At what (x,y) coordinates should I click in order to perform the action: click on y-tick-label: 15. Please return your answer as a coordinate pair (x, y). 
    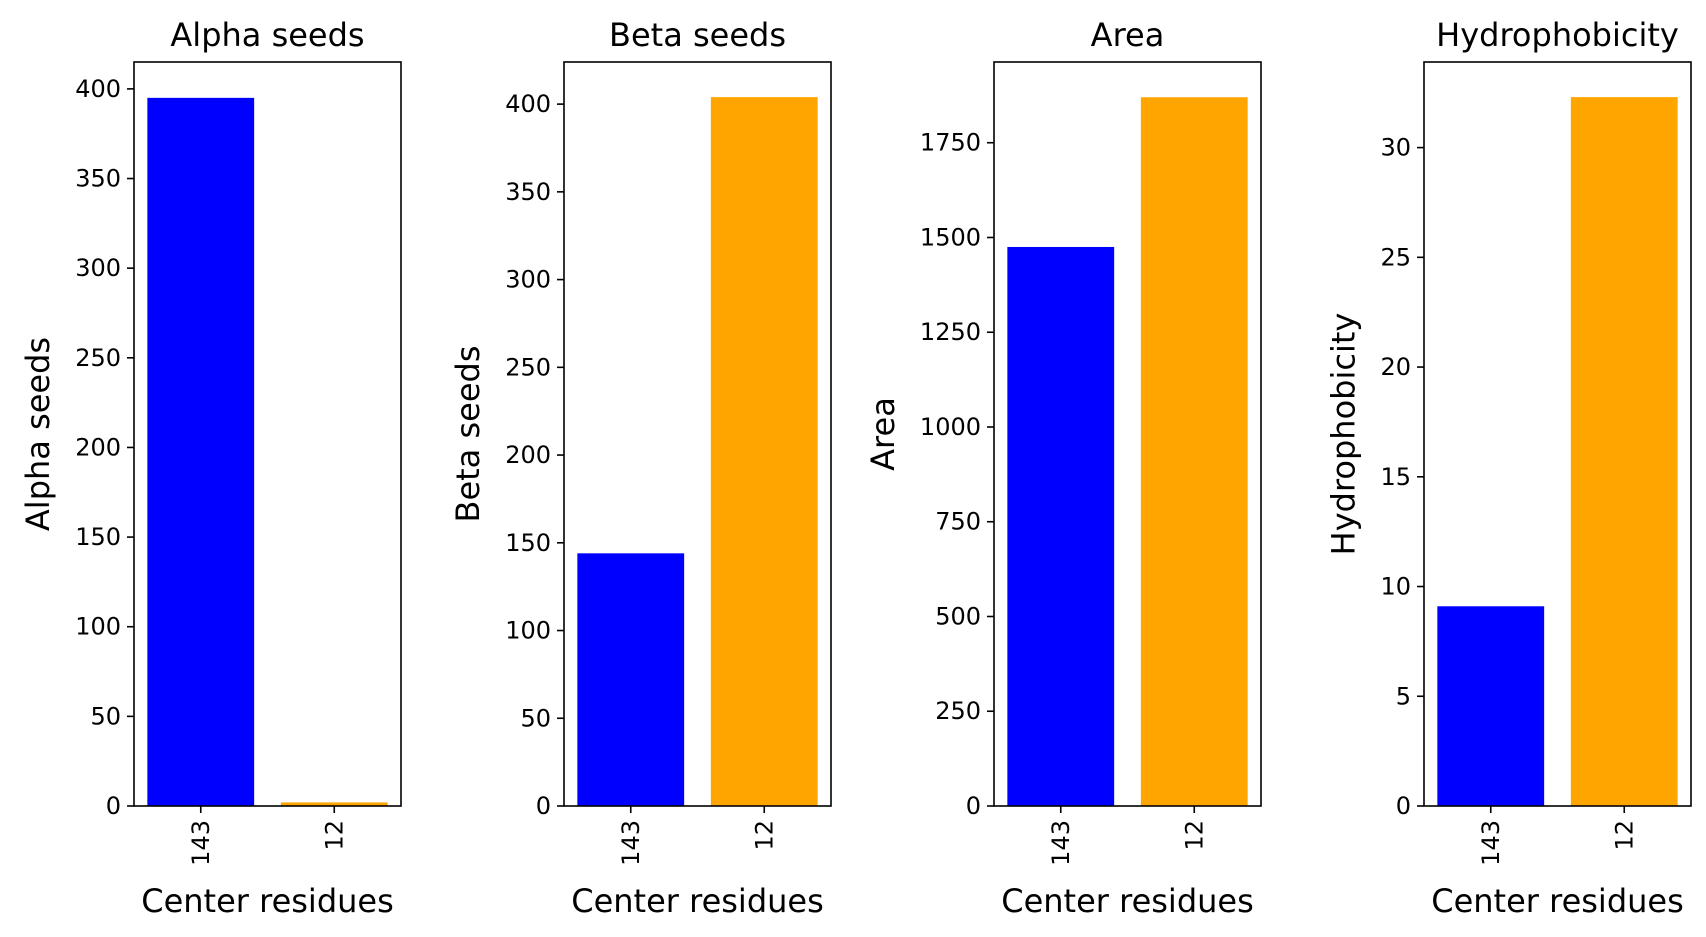
    Looking at the image, I should click on (1395, 477).